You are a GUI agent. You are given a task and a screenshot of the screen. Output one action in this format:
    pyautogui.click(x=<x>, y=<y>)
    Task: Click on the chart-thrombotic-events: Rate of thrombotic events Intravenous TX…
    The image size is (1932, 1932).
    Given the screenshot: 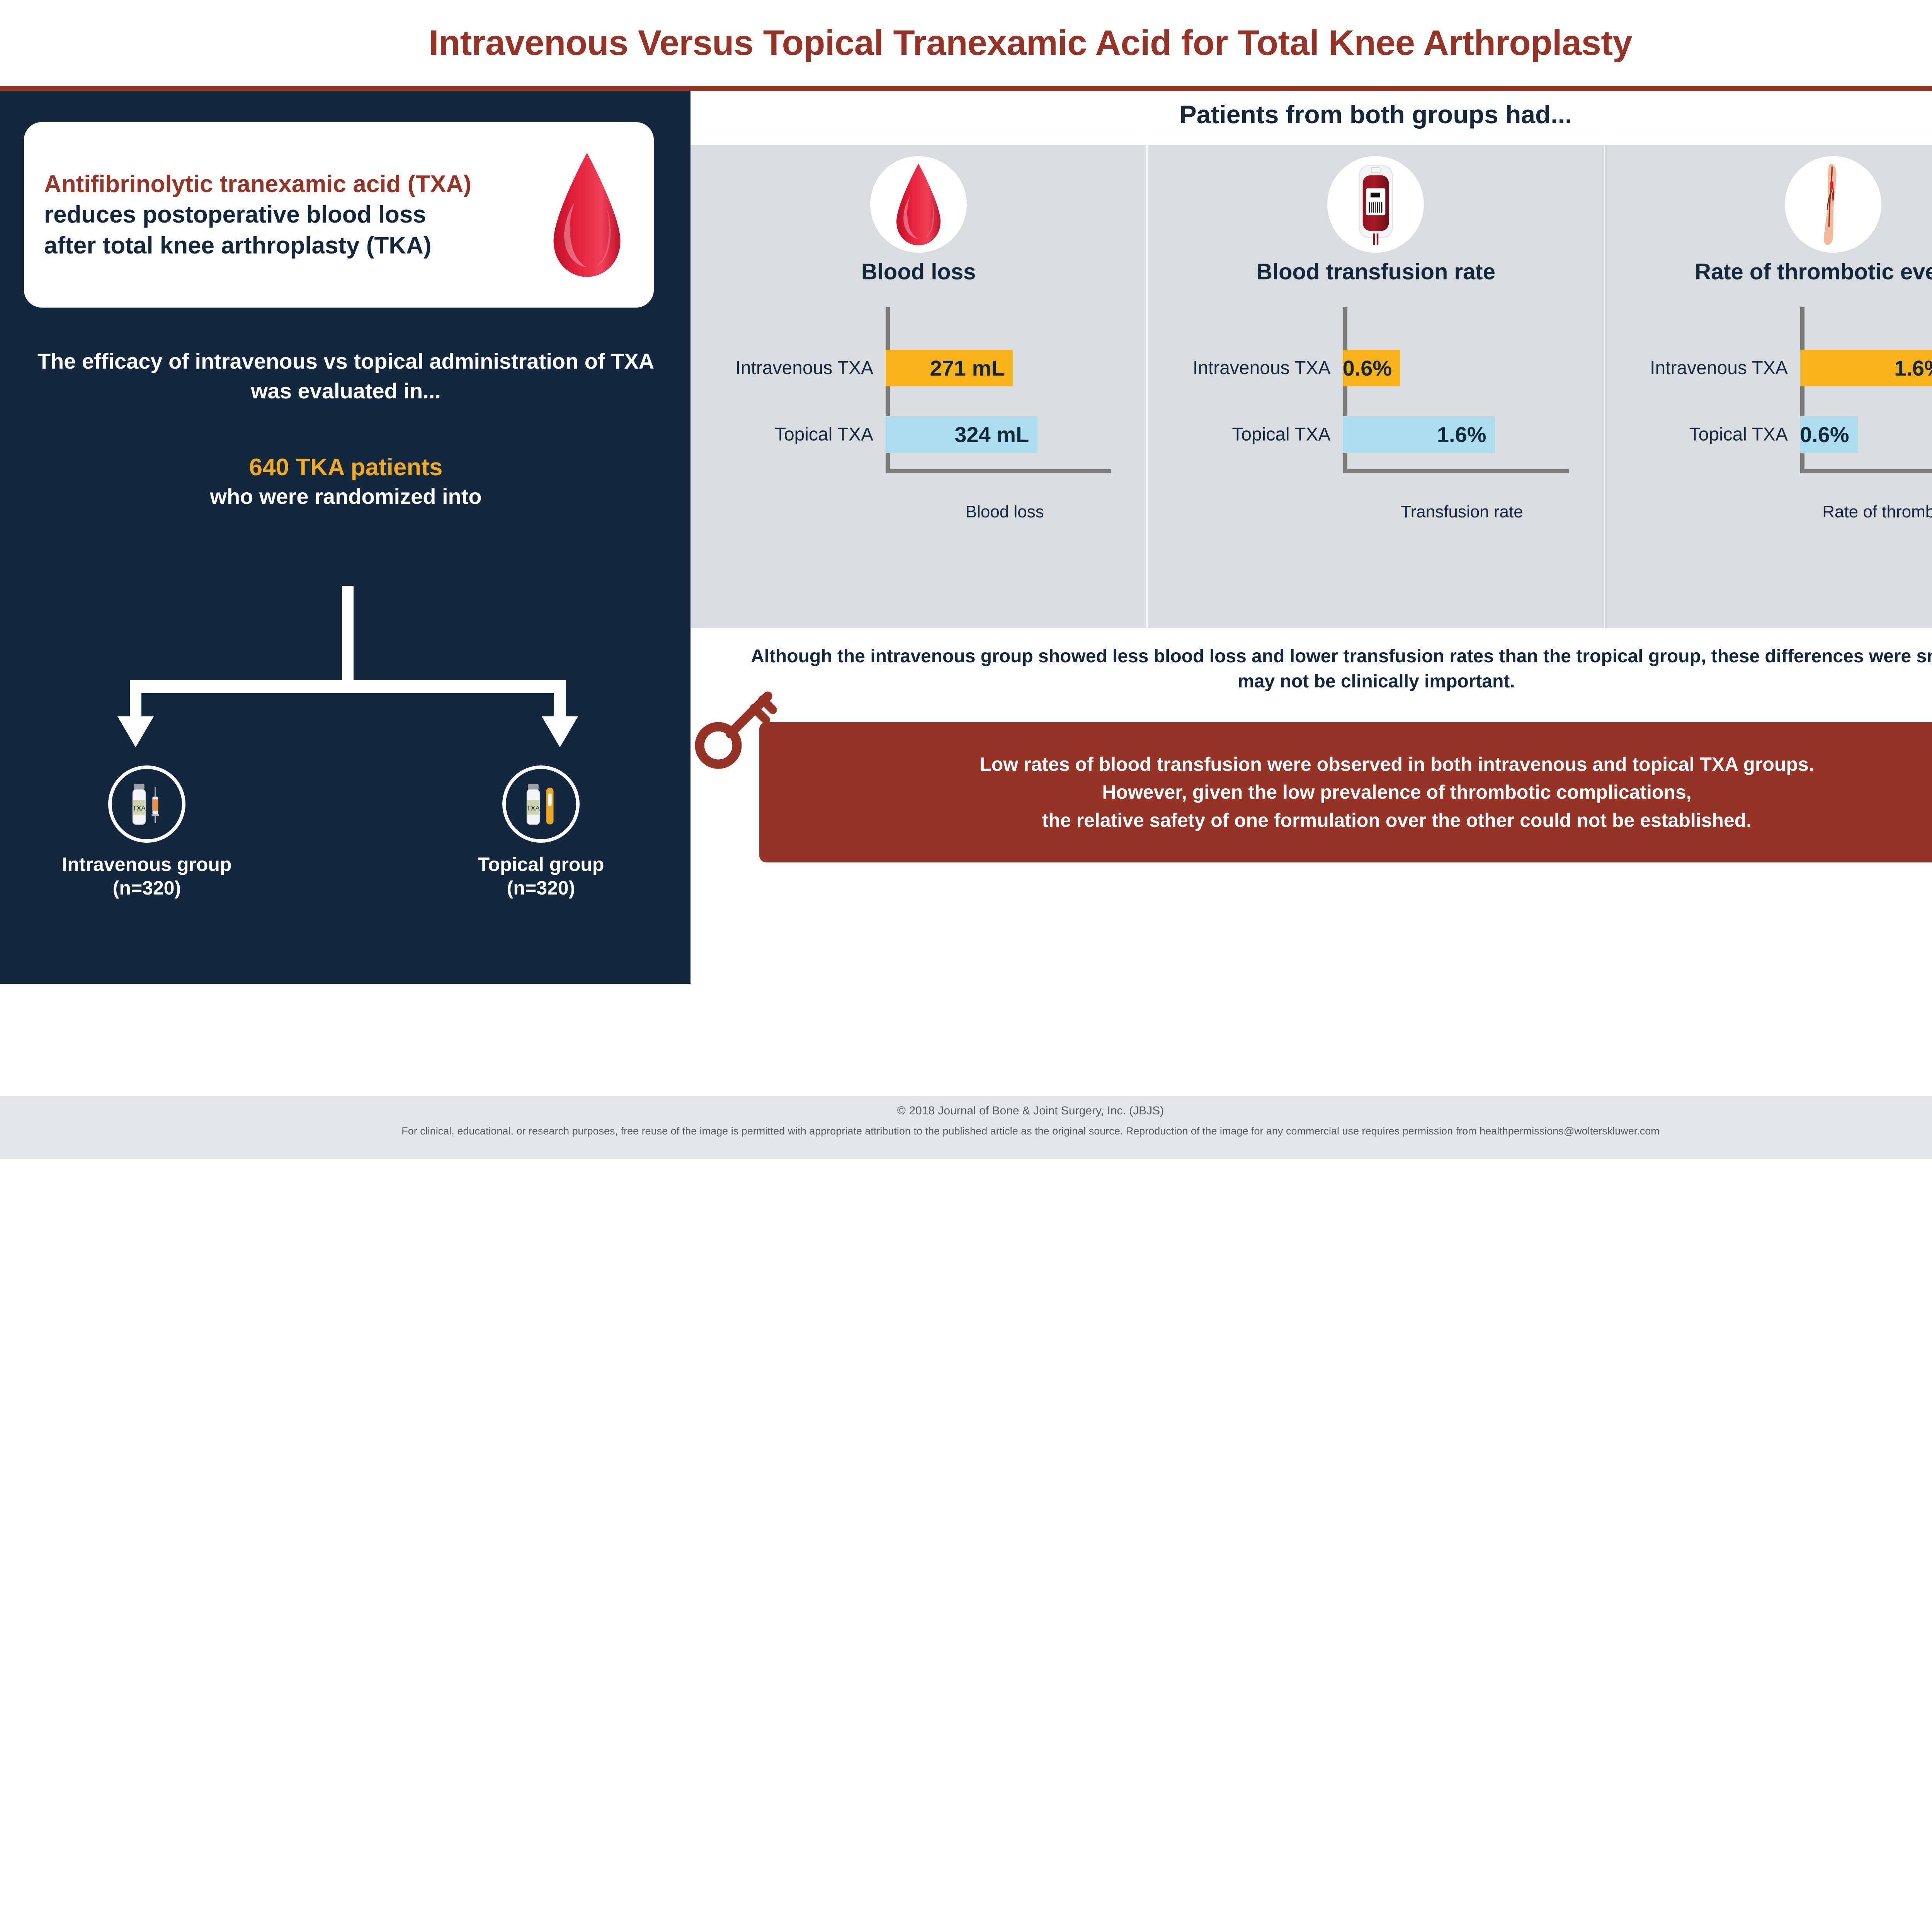 What is the action you would take?
    pyautogui.click(x=1768, y=387)
    